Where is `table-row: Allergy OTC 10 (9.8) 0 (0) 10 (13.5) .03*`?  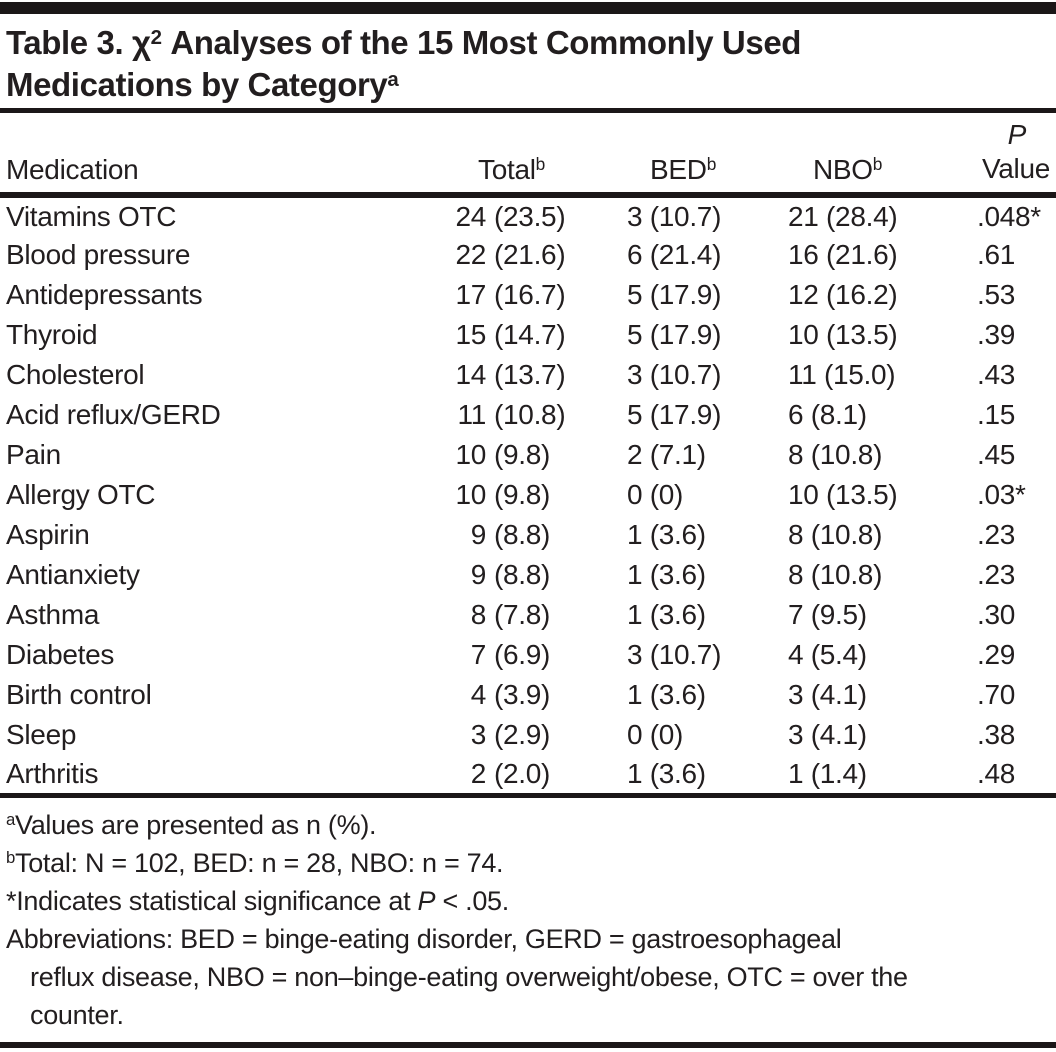 table-row: Allergy OTC 10 (9.8) 0 (0) 10 (13.5) .03* is located at coordinates (528, 495).